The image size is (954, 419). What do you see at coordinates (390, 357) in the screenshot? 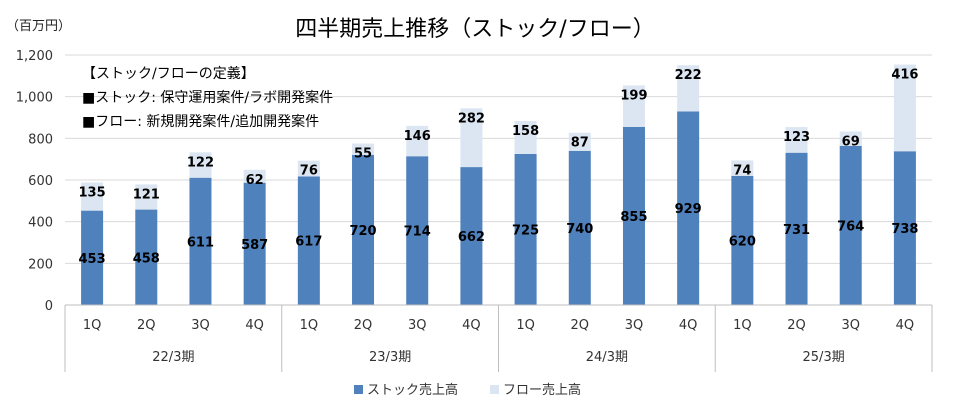
I see `group-label: 23/3期` at bounding box center [390, 357].